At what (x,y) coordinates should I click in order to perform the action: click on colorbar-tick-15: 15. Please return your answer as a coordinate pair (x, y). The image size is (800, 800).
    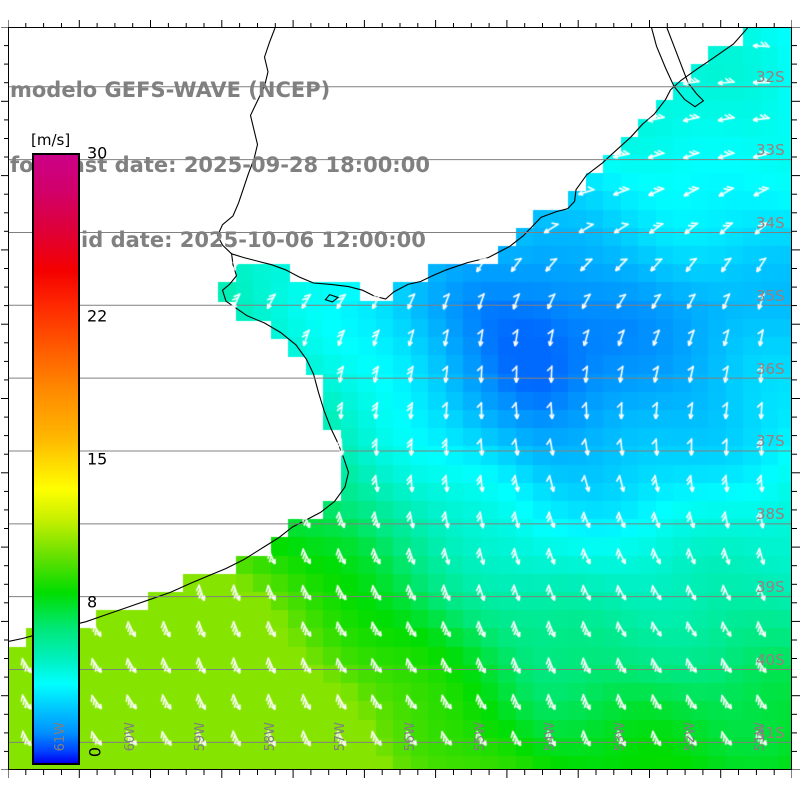
    Looking at the image, I should click on (97, 459).